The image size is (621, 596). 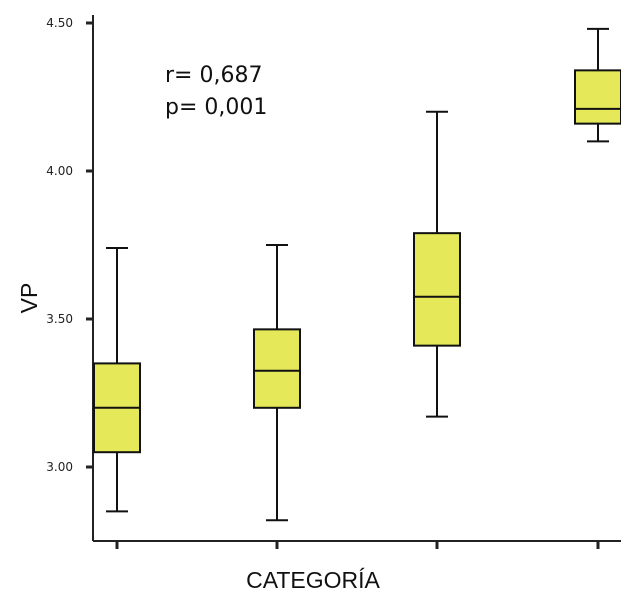 I want to click on y-tick-label: 3.50, so click(x=59, y=319).